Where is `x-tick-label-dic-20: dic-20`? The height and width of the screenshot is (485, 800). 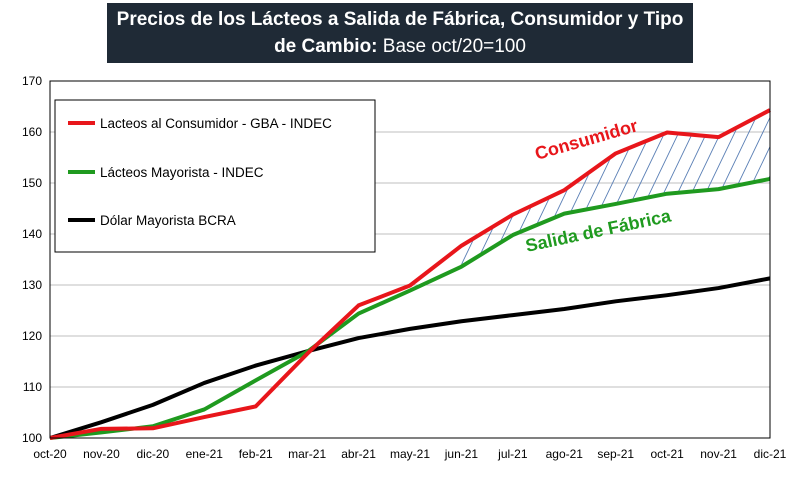 x-tick-label-dic-20: dic-20 is located at coordinates (153, 454).